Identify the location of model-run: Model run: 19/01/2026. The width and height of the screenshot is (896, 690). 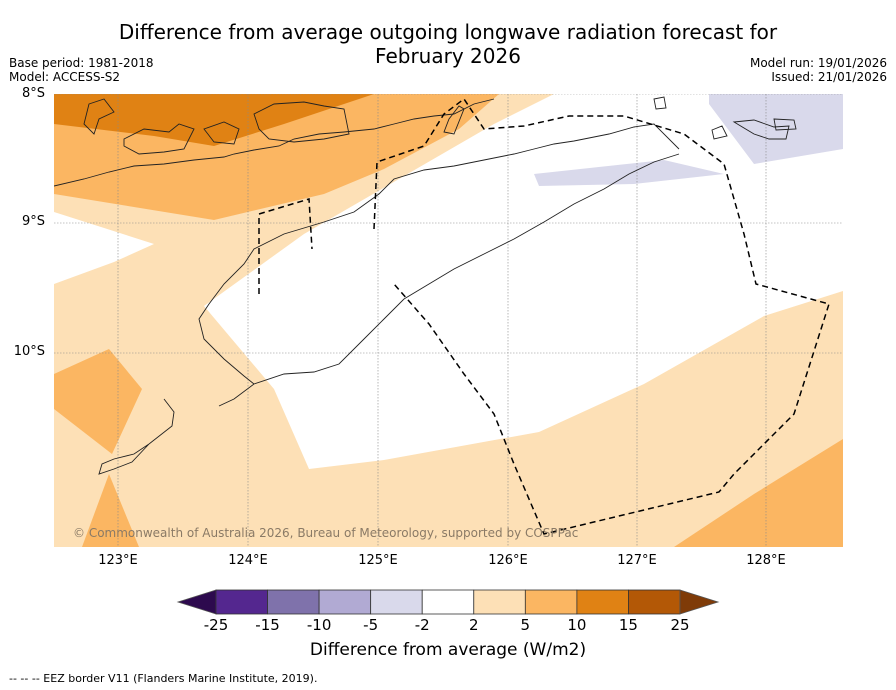
(818, 63).